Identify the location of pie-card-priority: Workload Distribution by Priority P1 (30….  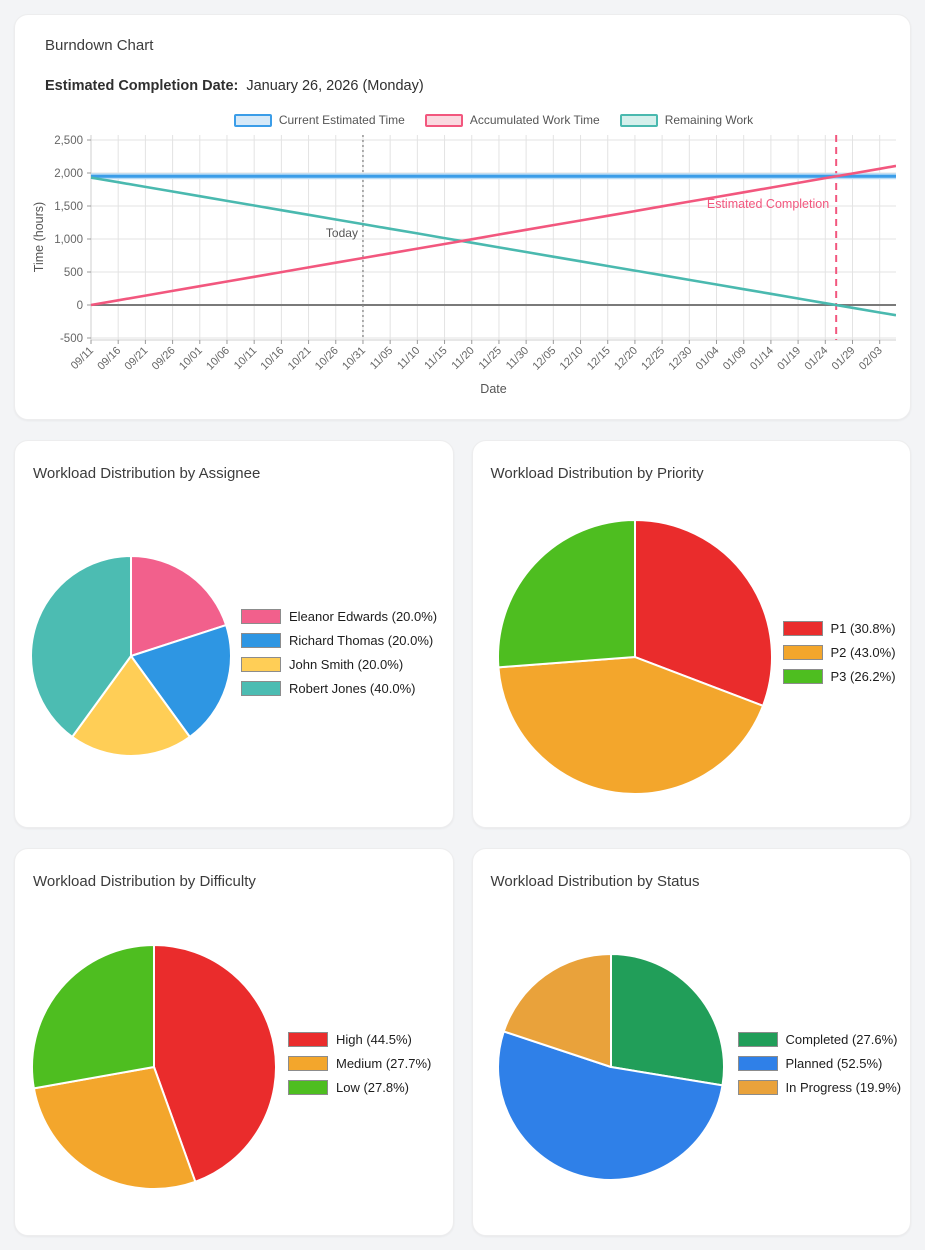
(691, 634).